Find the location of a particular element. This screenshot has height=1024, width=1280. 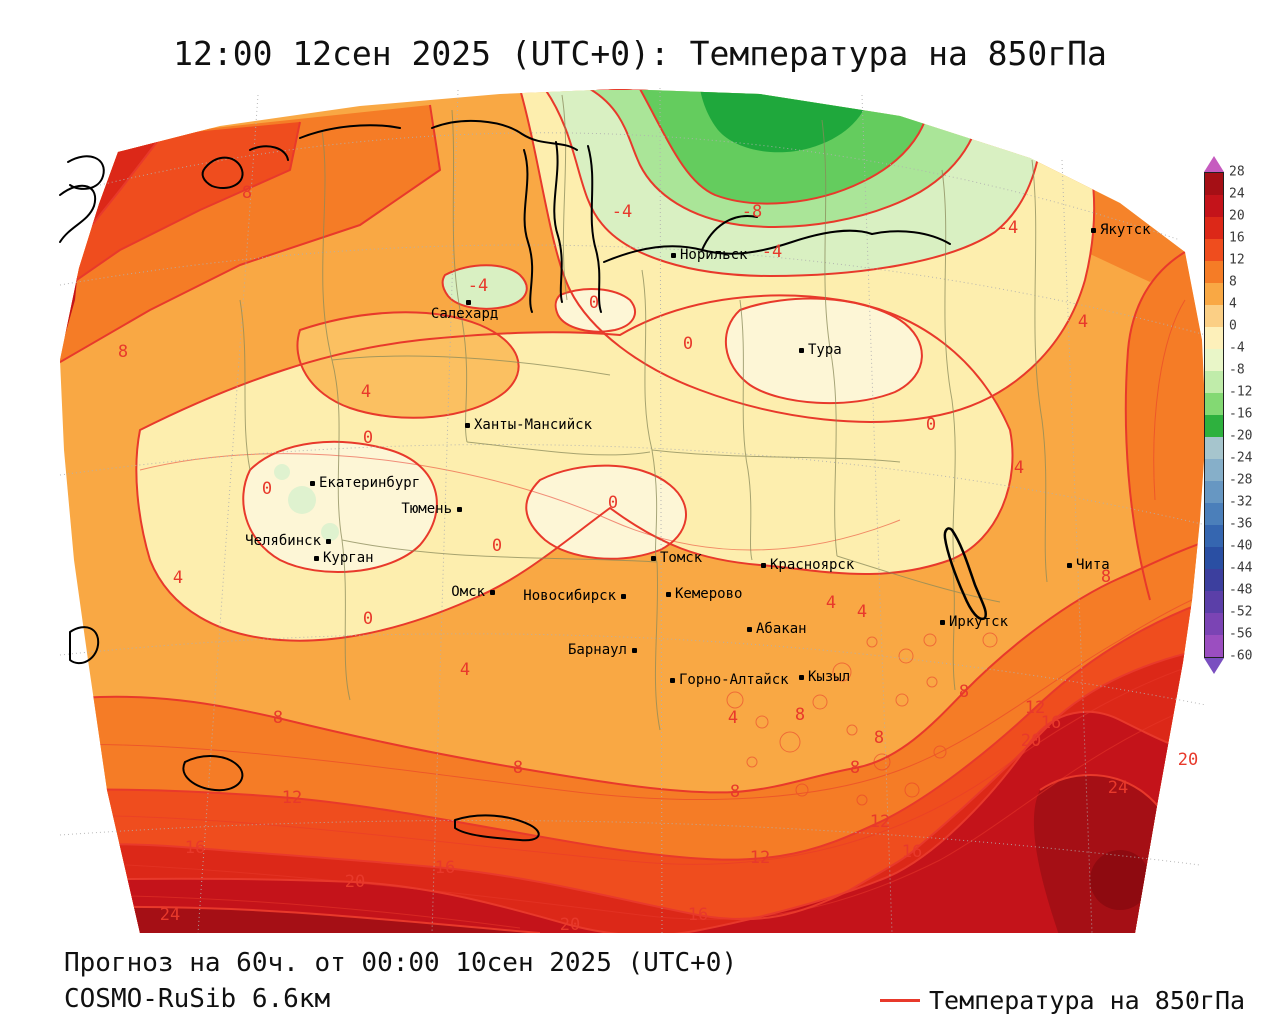

colorbar-tick: 8 is located at coordinates (1233, 282).